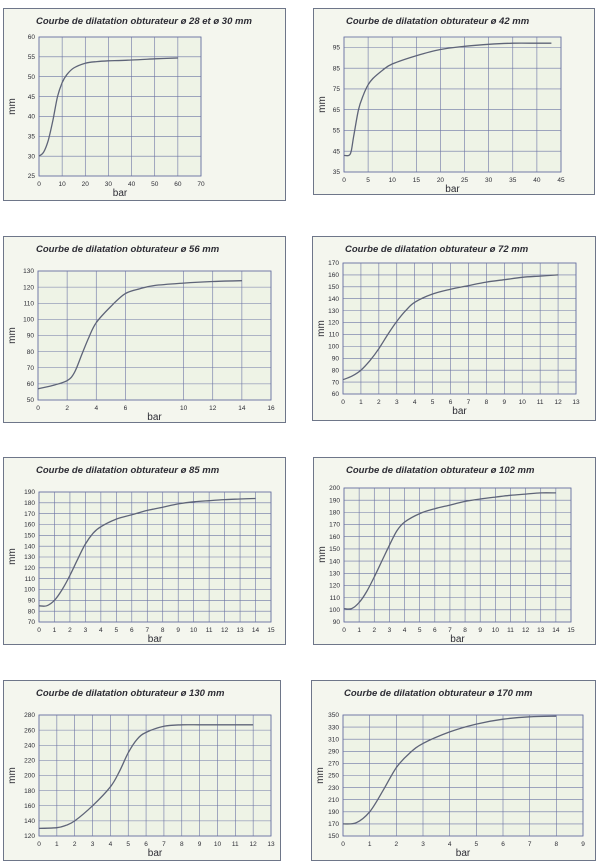 The image size is (600, 867). Describe the element at coordinates (155, 184) in the screenshot. I see `x-tick-label: 50` at that location.